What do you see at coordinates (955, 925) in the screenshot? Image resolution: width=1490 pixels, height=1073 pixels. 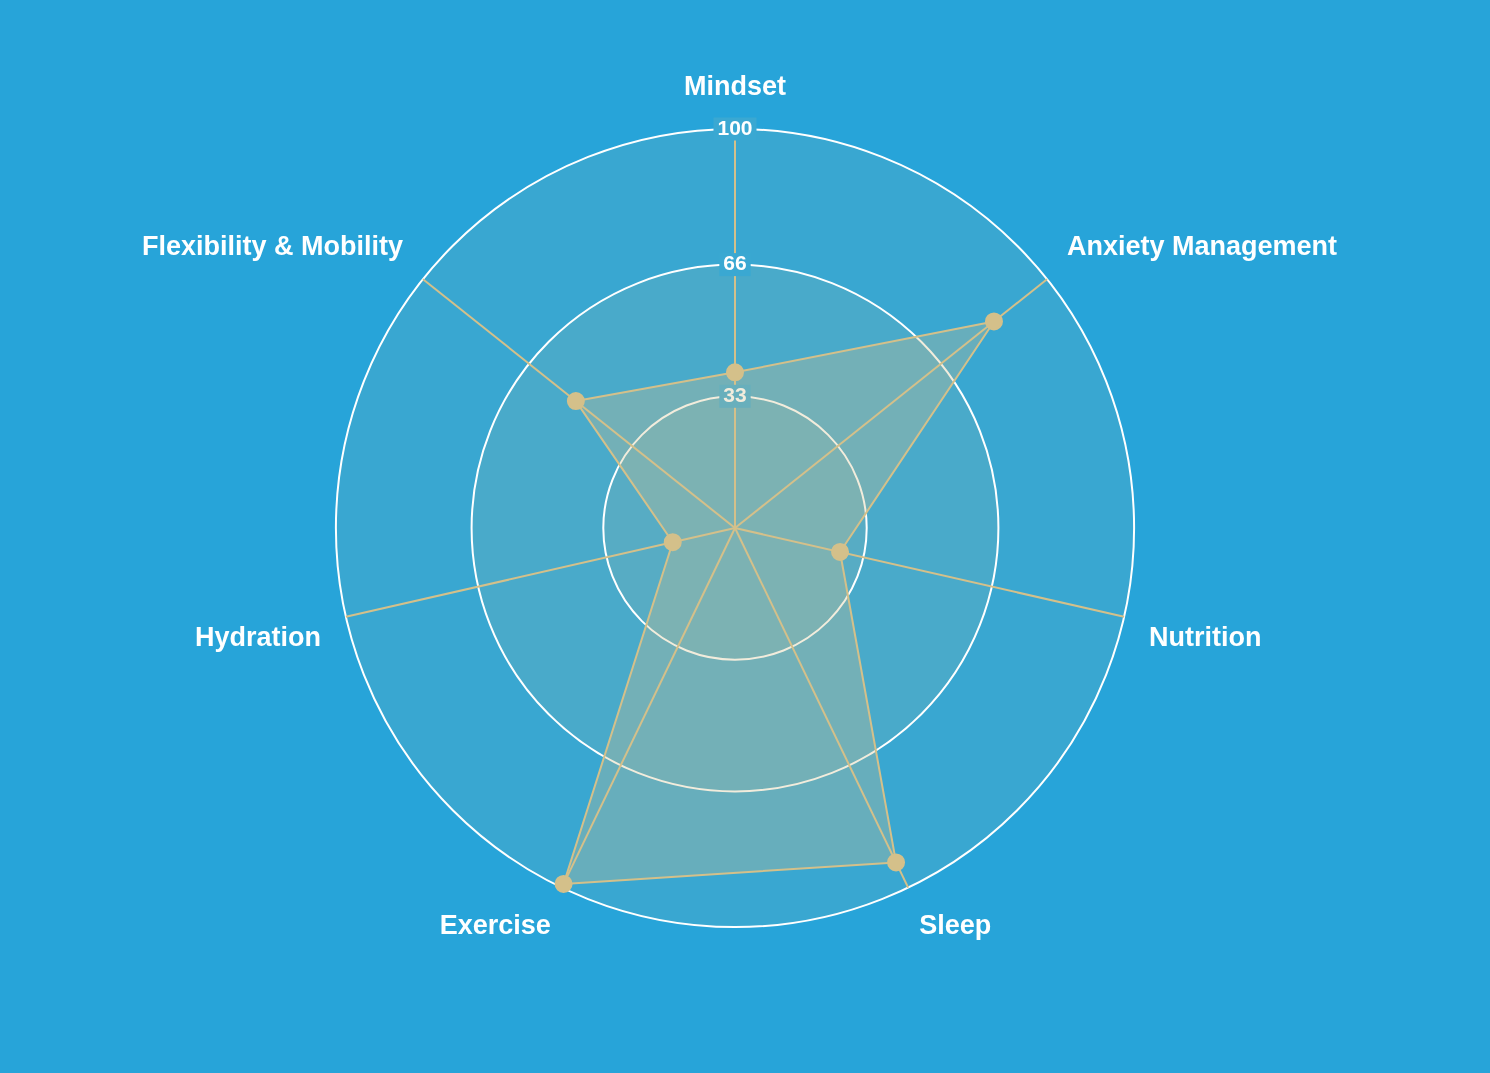 I see `spoke-label: Sleep` at bounding box center [955, 925].